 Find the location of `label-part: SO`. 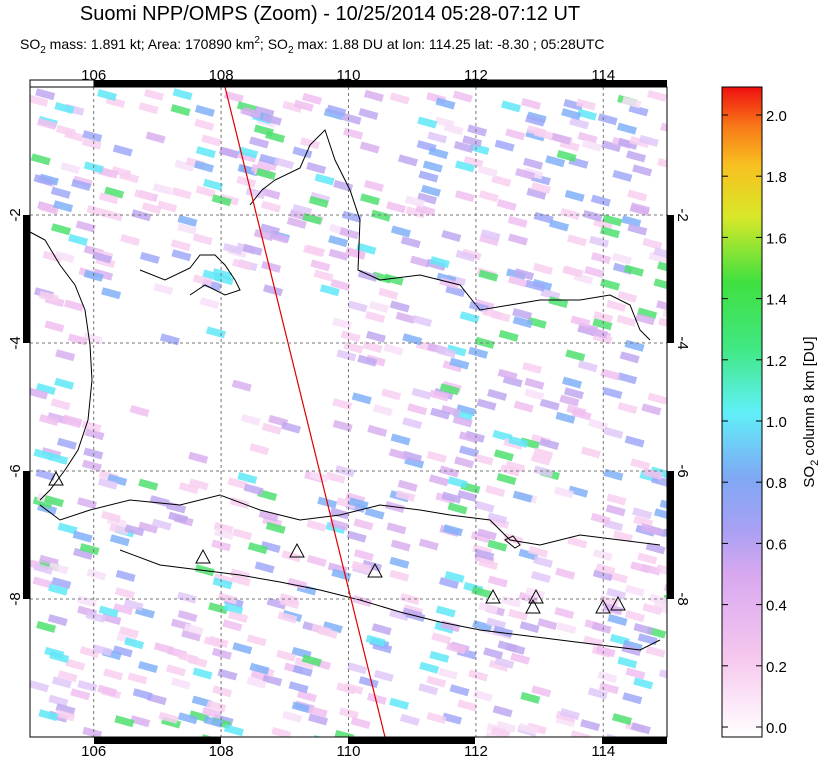

label-part: SO is located at coordinates (809, 477).